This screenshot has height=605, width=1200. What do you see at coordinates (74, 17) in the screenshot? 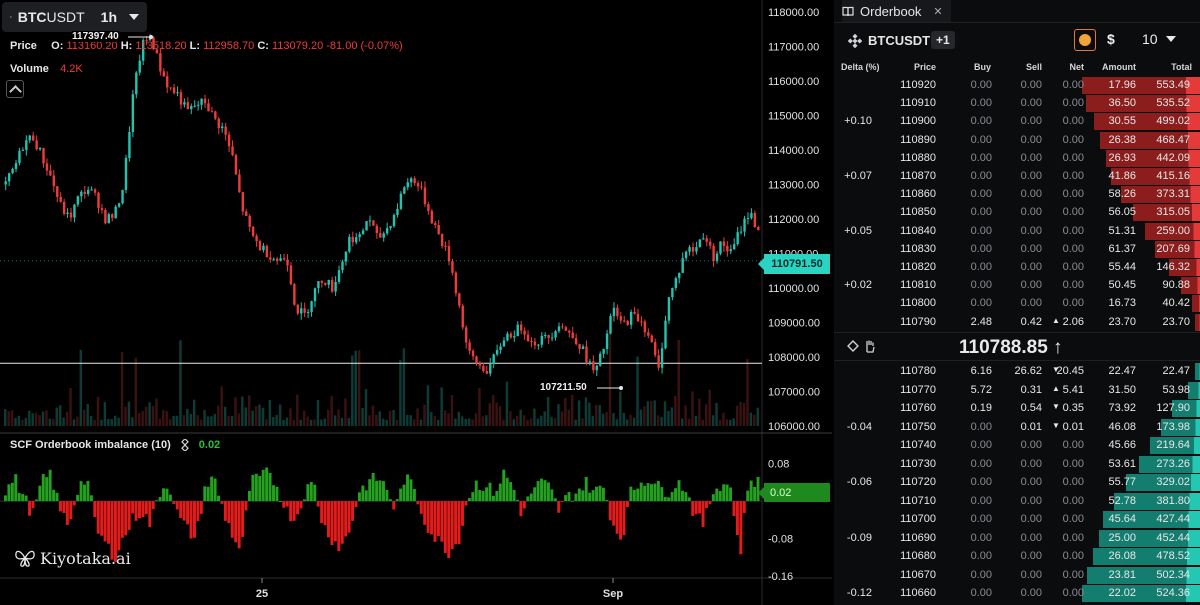
I see `symbol-selector: BTCUSDT 1h` at bounding box center [74, 17].